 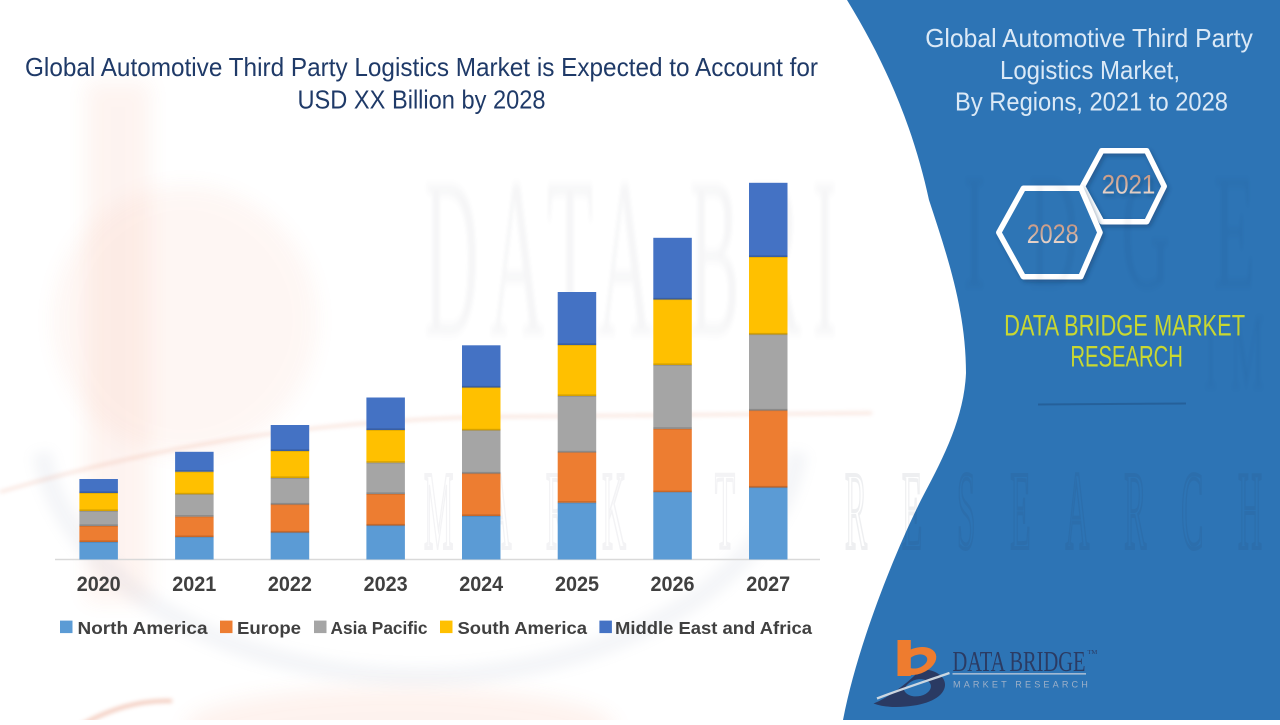 What do you see at coordinates (673, 584) in the screenshot?
I see `svg-text: 2026` at bounding box center [673, 584].